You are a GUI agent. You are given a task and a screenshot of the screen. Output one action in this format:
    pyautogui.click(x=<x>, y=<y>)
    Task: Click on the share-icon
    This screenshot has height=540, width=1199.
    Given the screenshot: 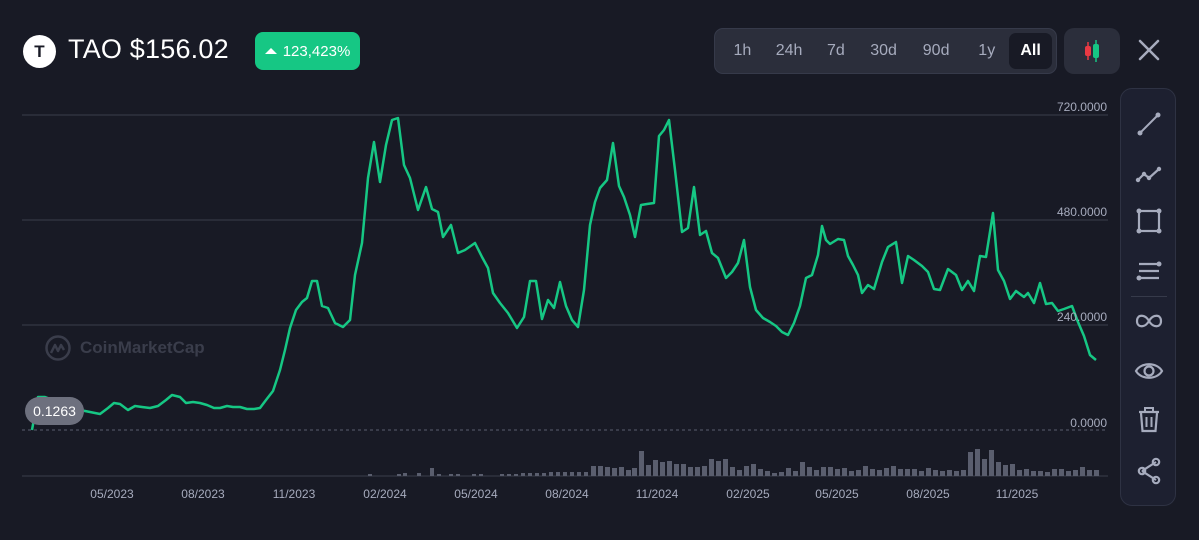 What is the action you would take?
    pyautogui.click(x=1149, y=471)
    